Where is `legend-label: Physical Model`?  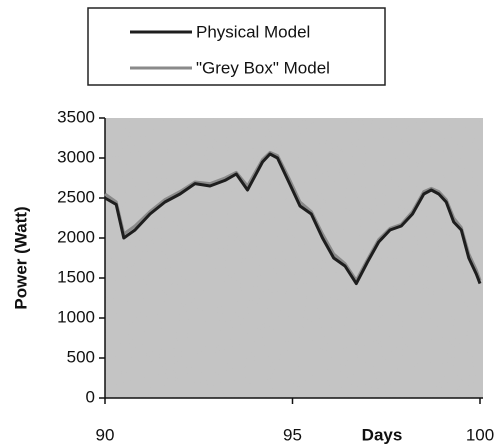 legend-label: Physical Model is located at coordinates (253, 31).